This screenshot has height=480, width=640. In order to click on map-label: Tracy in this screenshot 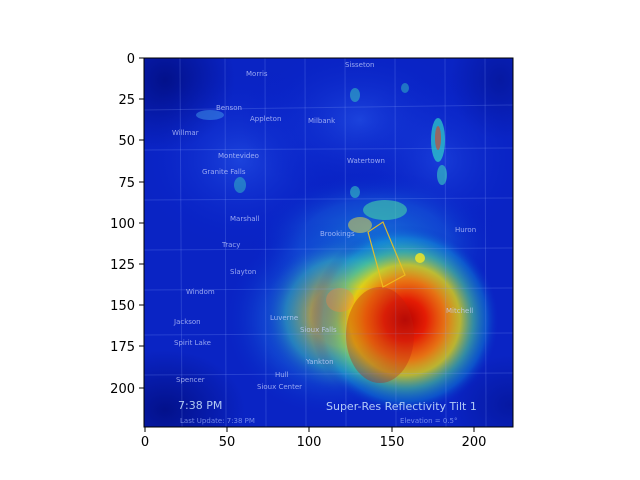, I will do `click(230, 245)`.